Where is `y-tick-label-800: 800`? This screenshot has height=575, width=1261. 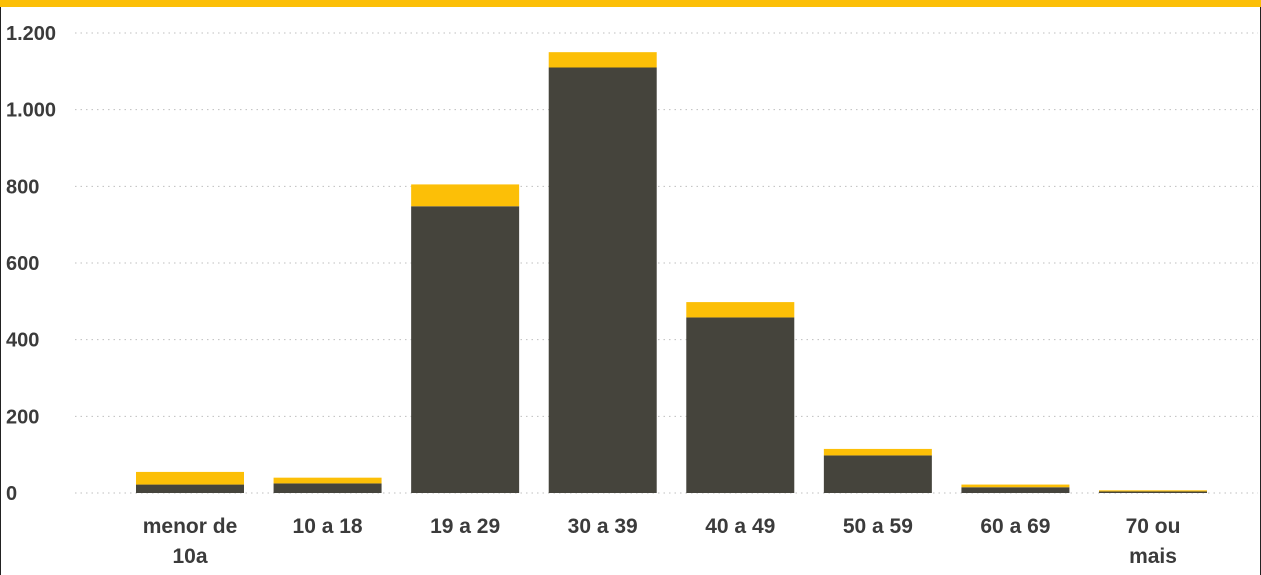
y-tick-label-800: 800 is located at coordinates (22, 187).